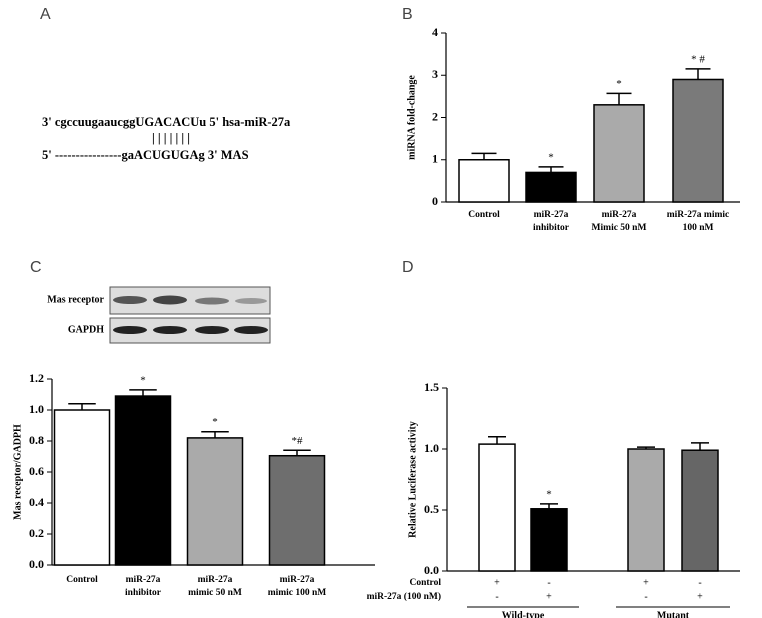  I want to click on x-tick-label: miR-27a mimic, so click(698, 215).